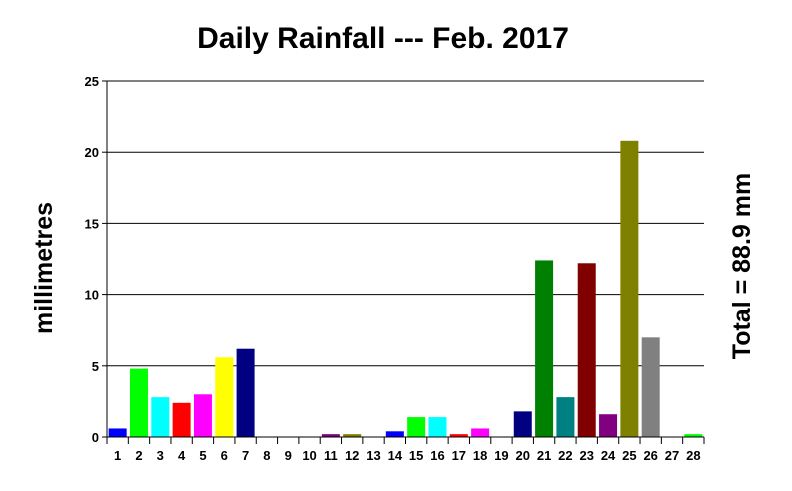  Describe the element at coordinates (95, 437) in the screenshot. I see `y-tick-label-0: 0` at that location.